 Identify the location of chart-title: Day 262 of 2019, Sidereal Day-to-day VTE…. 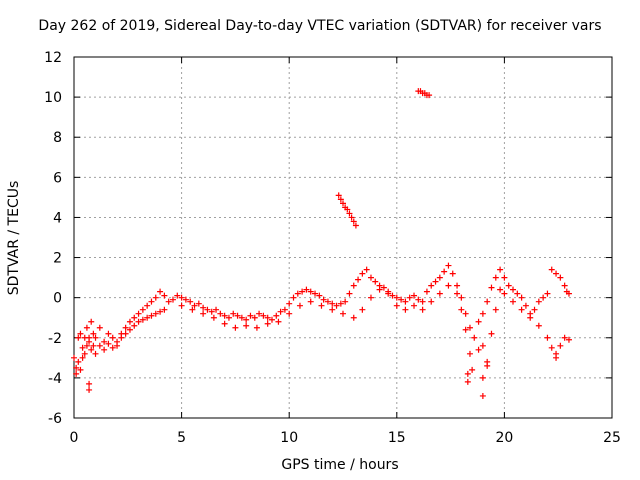
(320, 26).